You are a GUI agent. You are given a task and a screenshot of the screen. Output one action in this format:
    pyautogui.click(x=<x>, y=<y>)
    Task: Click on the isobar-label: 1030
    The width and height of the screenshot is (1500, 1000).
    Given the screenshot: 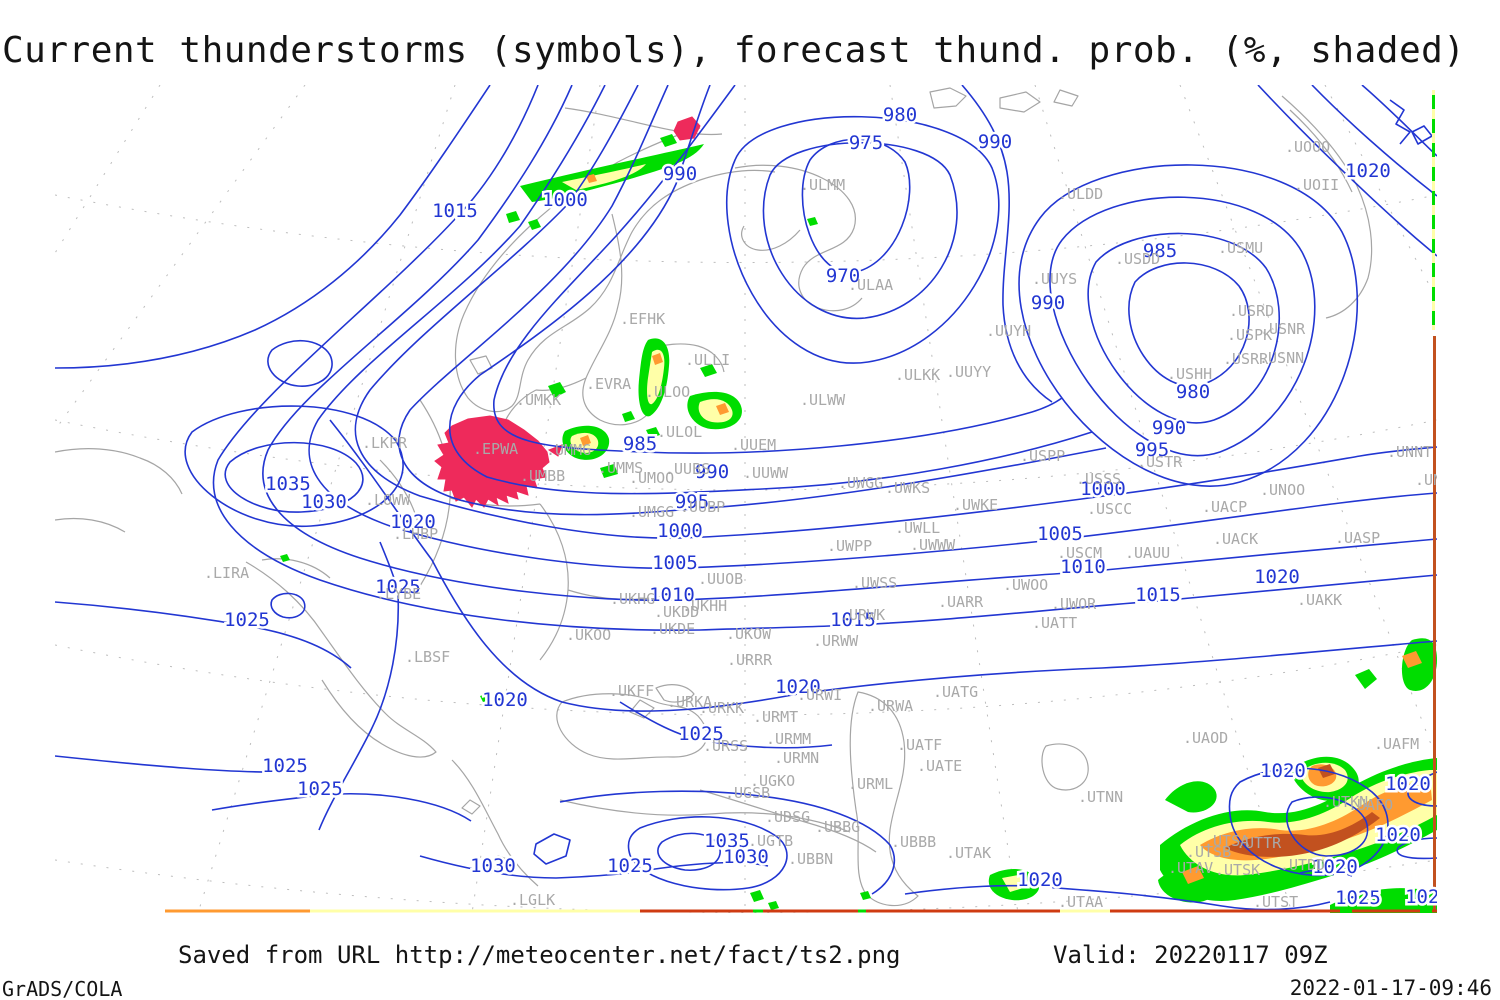 What is the action you would take?
    pyautogui.click(x=746, y=857)
    